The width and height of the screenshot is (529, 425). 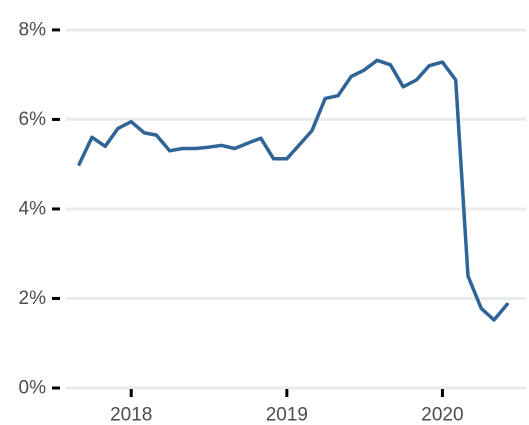 What do you see at coordinates (33, 119) in the screenshot?
I see `y-tick-label: 6%` at bounding box center [33, 119].